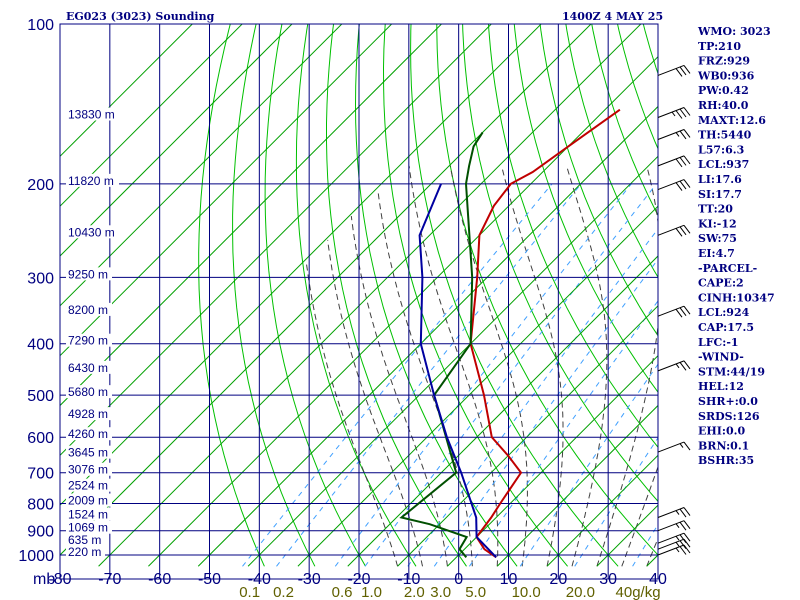 Image resolution: width=800 pixels, height=600 pixels. What do you see at coordinates (209, 579) in the screenshot?
I see `temperature-tick-label: -50` at bounding box center [209, 579].